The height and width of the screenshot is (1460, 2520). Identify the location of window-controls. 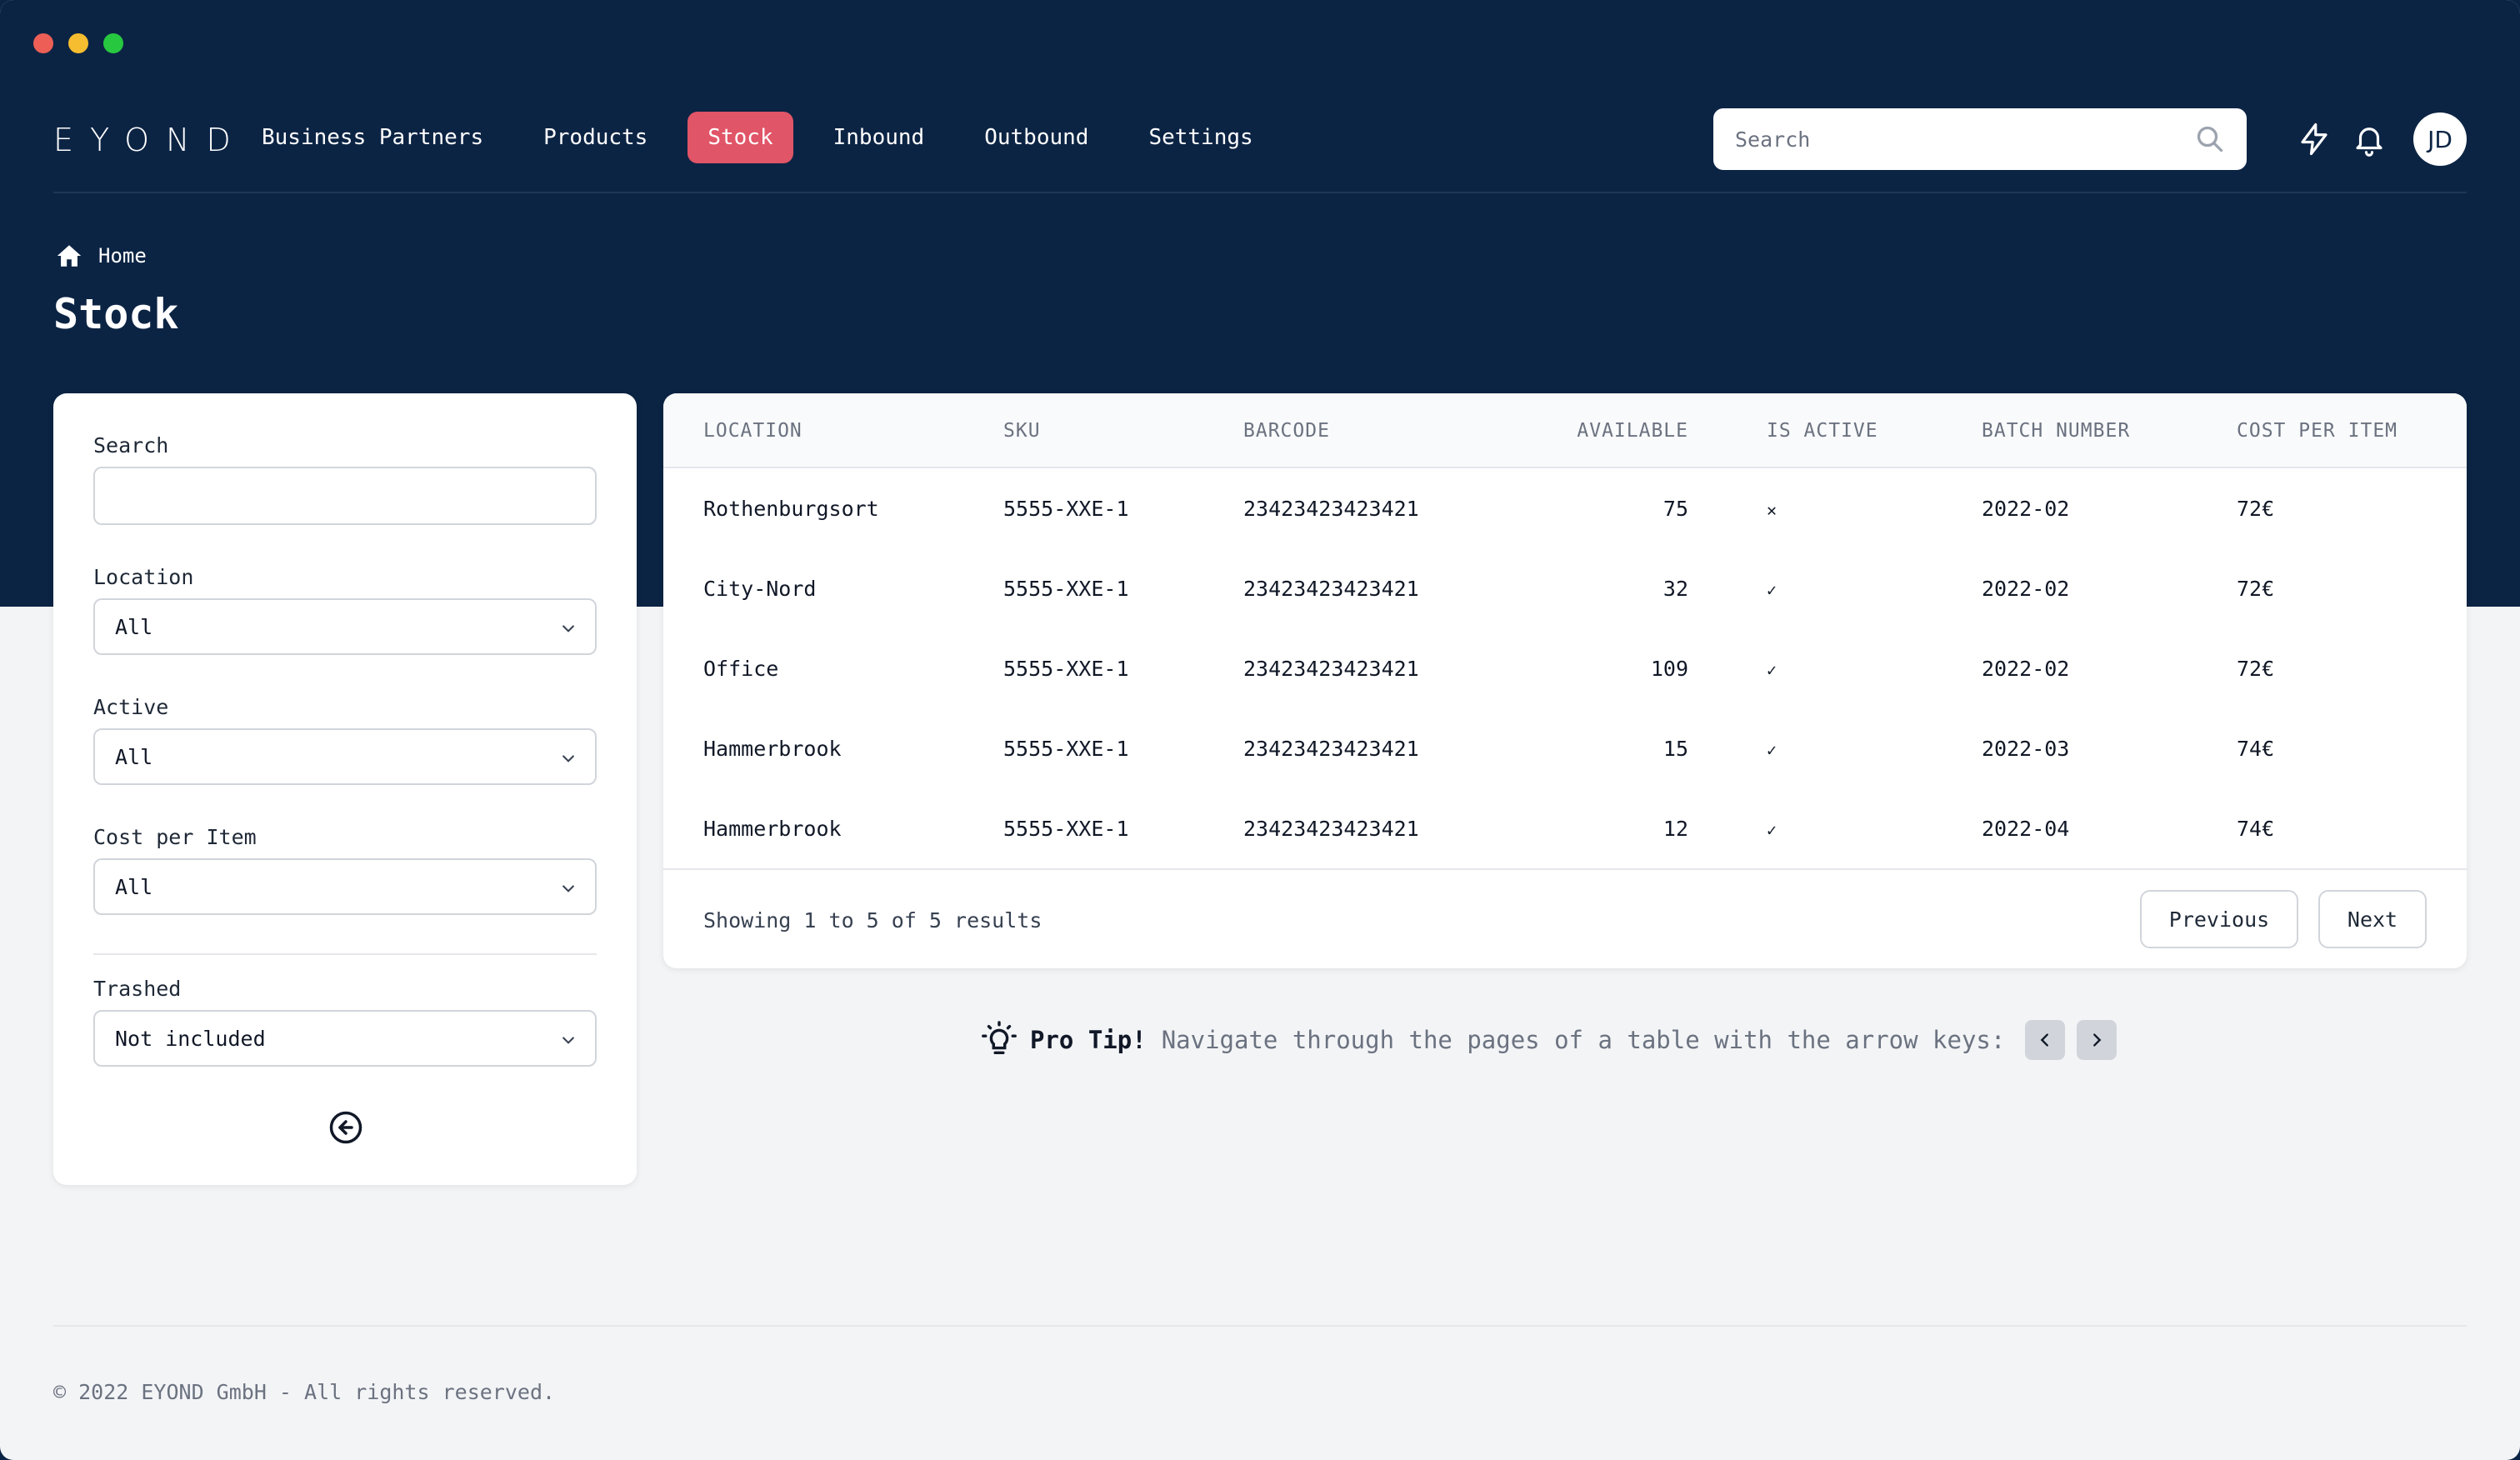
(78, 43).